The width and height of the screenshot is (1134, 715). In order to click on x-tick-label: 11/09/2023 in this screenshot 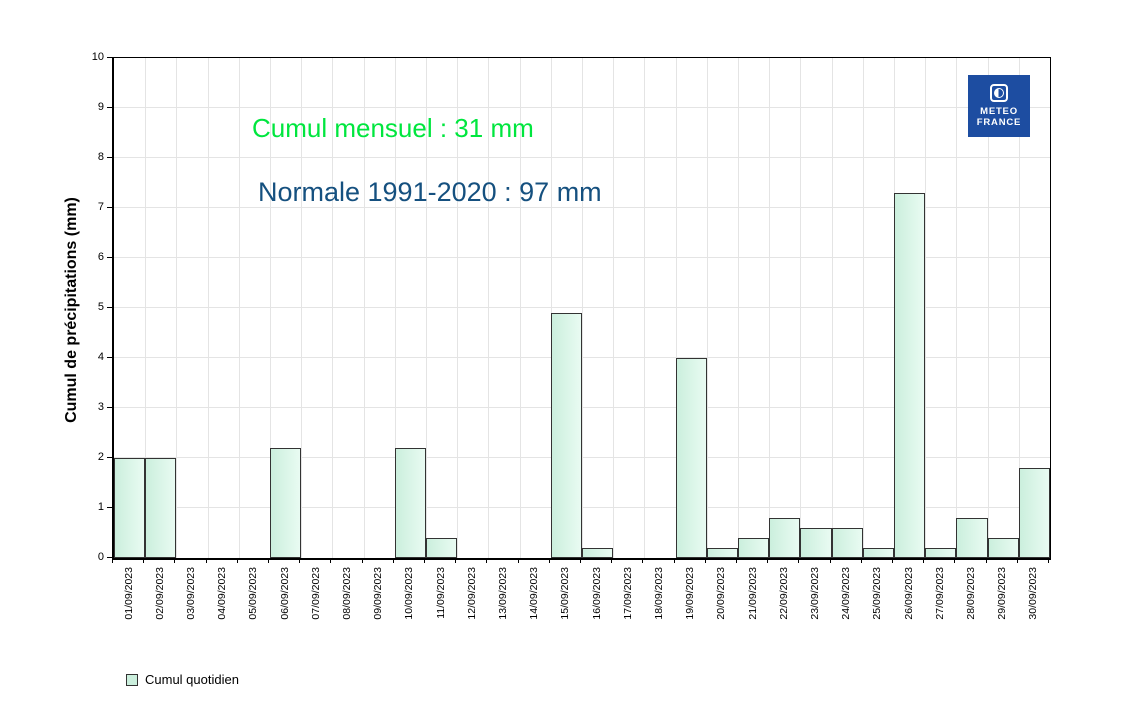, I will do `click(440, 593)`.